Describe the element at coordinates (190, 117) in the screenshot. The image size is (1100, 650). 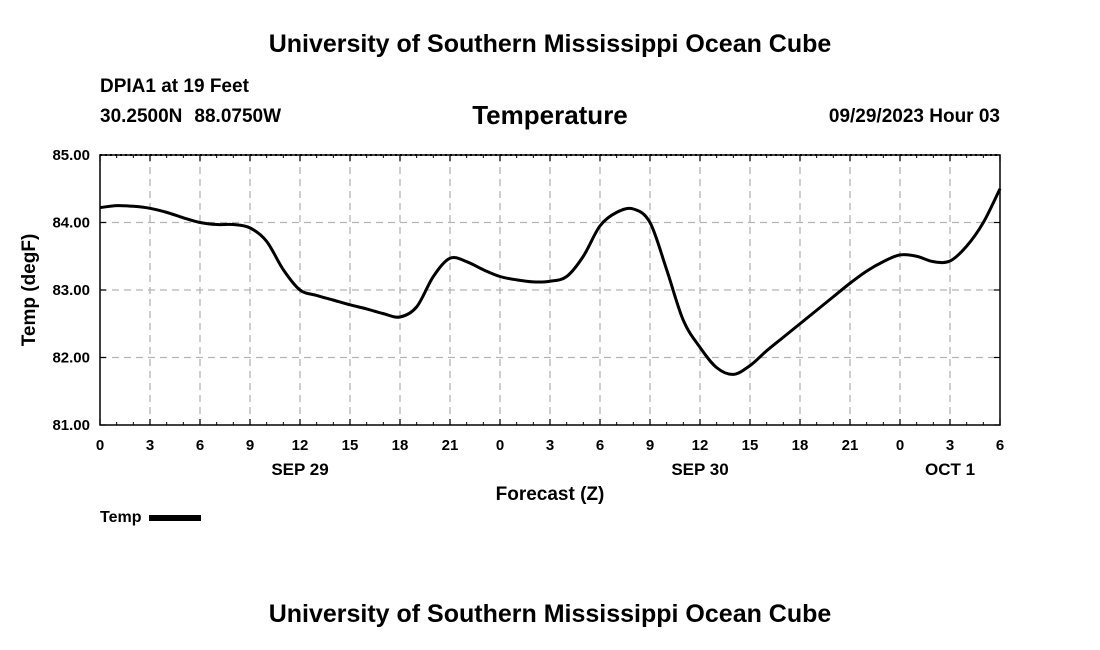
I see `coordinates: 30.2500N 88.0750W` at that location.